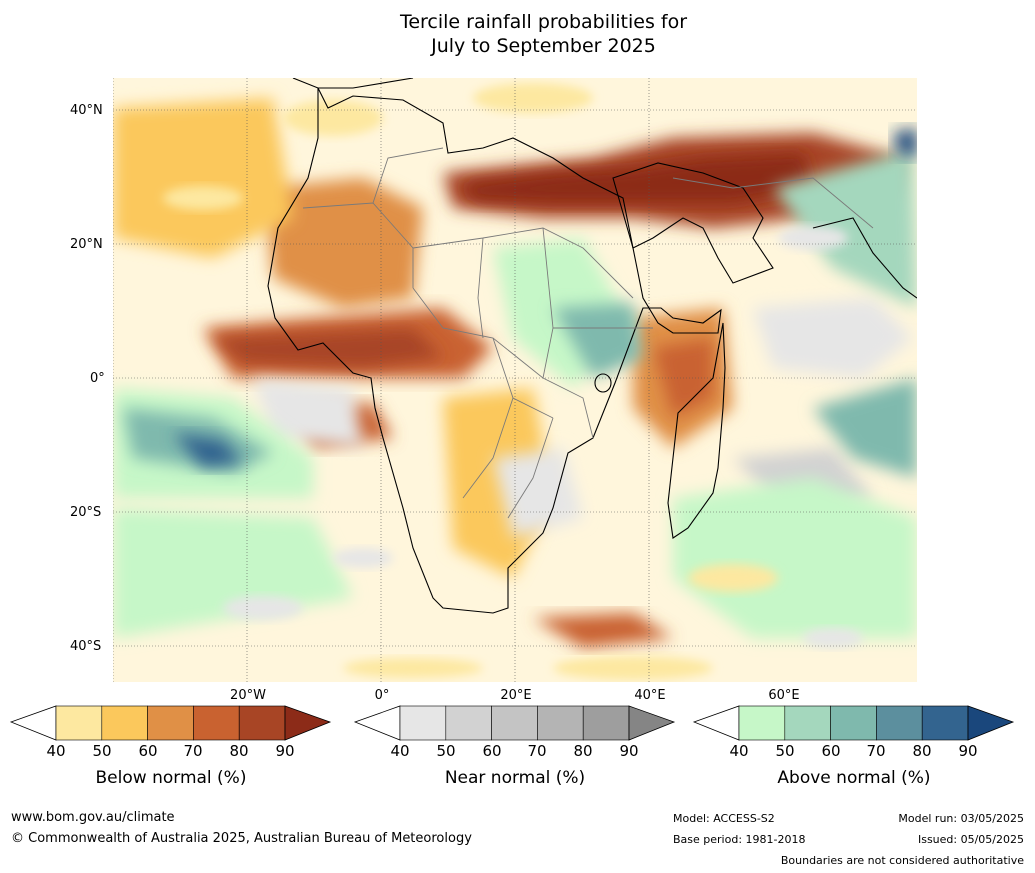 The width and height of the screenshot is (1035, 873). What do you see at coordinates (56, 751) in the screenshot?
I see `below-tick: 40` at bounding box center [56, 751].